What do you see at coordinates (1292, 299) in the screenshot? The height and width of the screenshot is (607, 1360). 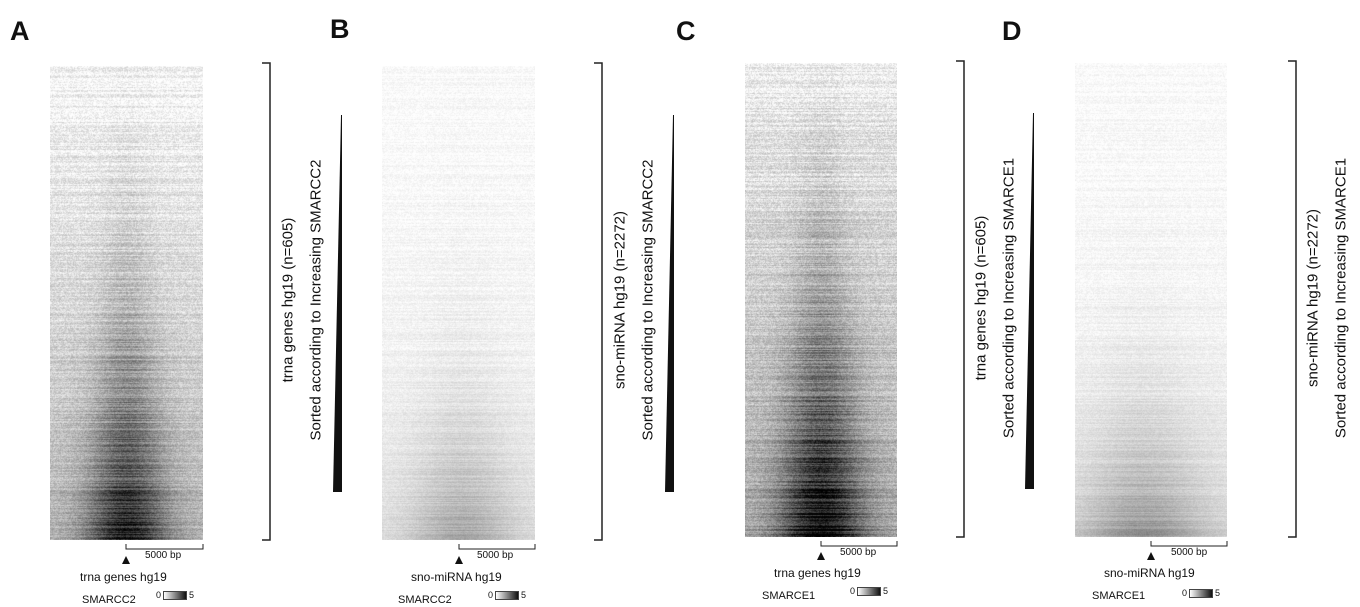 I see `bracket-d` at bounding box center [1292, 299].